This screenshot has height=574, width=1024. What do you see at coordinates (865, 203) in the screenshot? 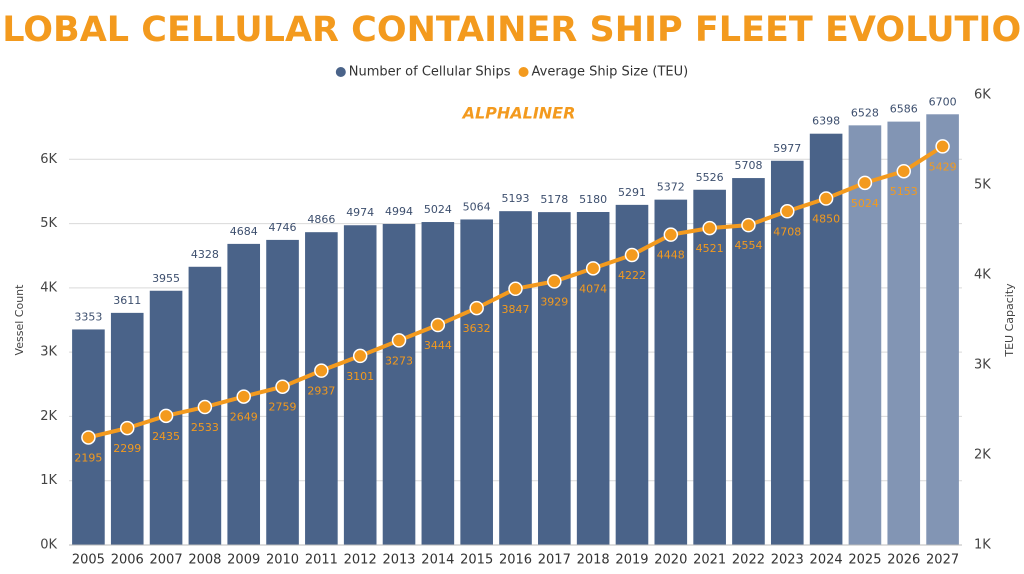
I see `line-value-label: 5024` at bounding box center [865, 203].